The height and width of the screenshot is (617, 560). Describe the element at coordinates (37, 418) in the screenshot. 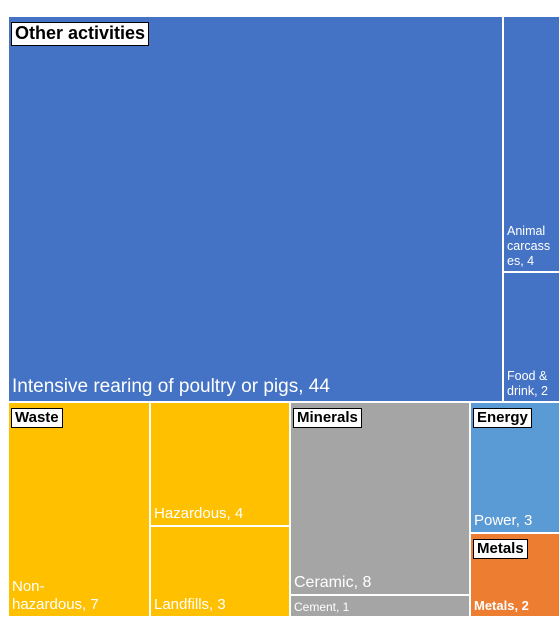

I see `treemap-group-header: Waste` at that location.